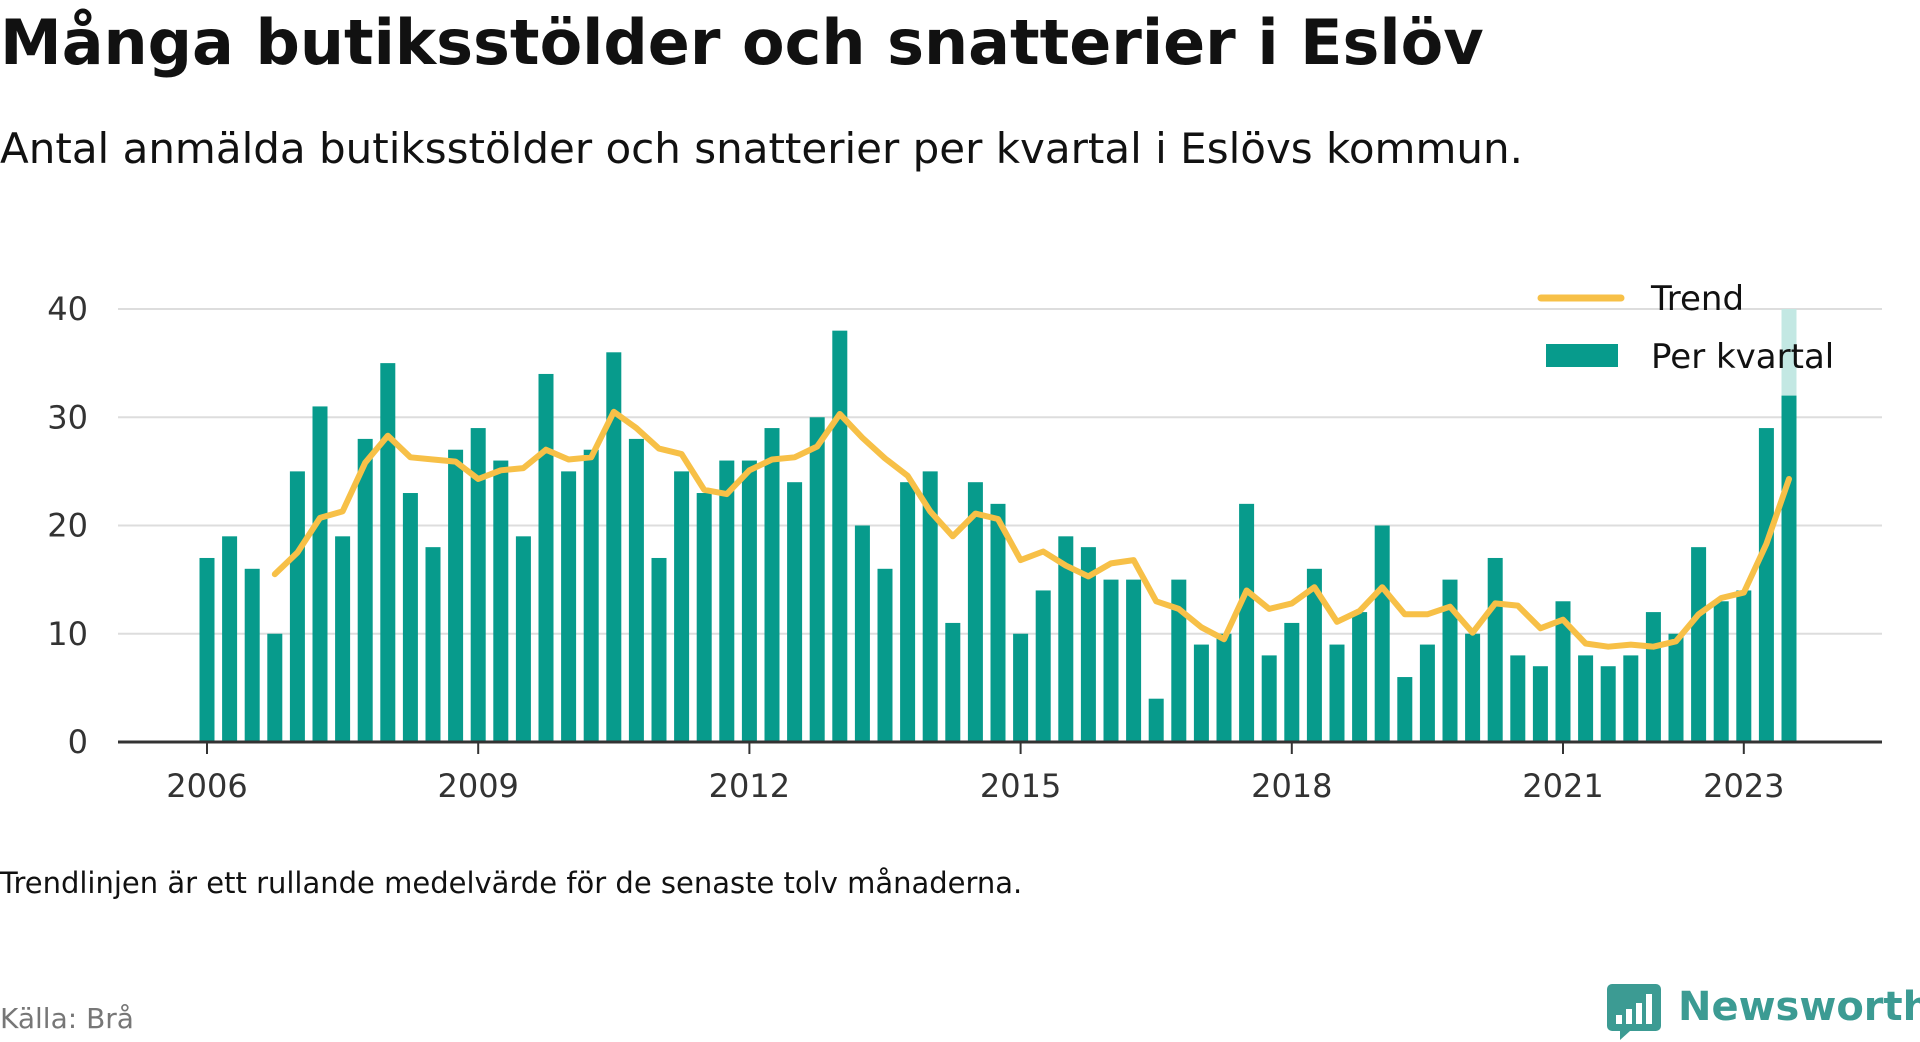 The image size is (1920, 1042). I want to click on legend: Trend Per kvartal, so click(1685, 328).